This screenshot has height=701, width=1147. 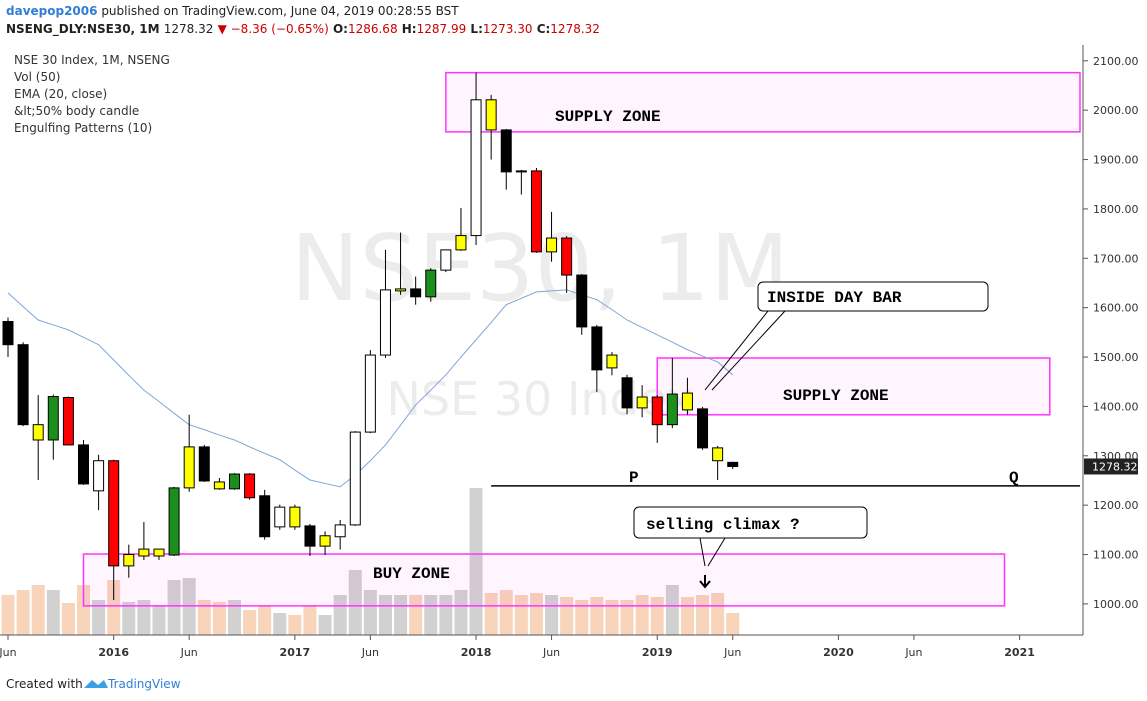 What do you see at coordinates (37, 77) in the screenshot?
I see `legend-item: Vol (50)` at bounding box center [37, 77].